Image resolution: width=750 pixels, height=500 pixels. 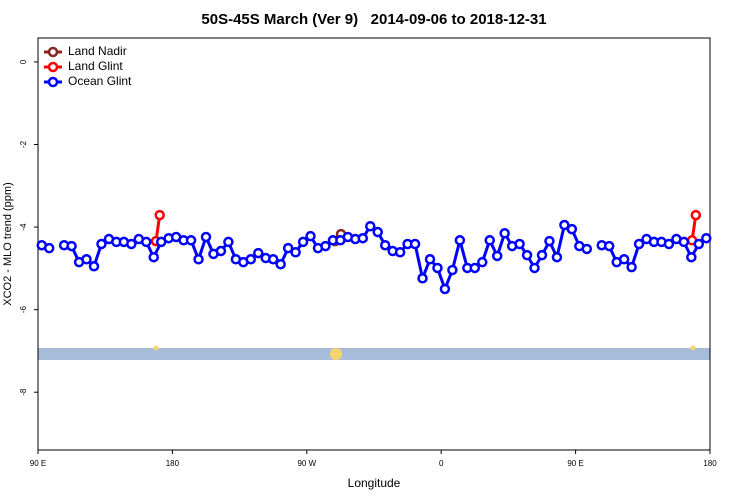 I want to click on legend-label: Ocean Glint, so click(x=100, y=81).